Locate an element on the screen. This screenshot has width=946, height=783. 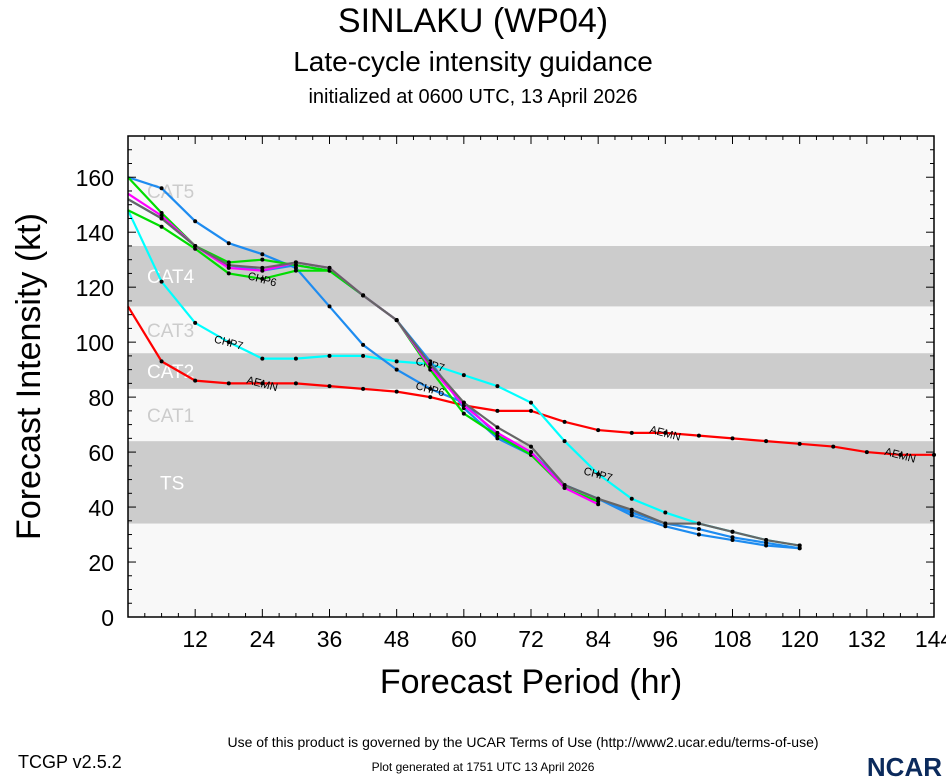
x-tick-label: 24 is located at coordinates (263, 639).